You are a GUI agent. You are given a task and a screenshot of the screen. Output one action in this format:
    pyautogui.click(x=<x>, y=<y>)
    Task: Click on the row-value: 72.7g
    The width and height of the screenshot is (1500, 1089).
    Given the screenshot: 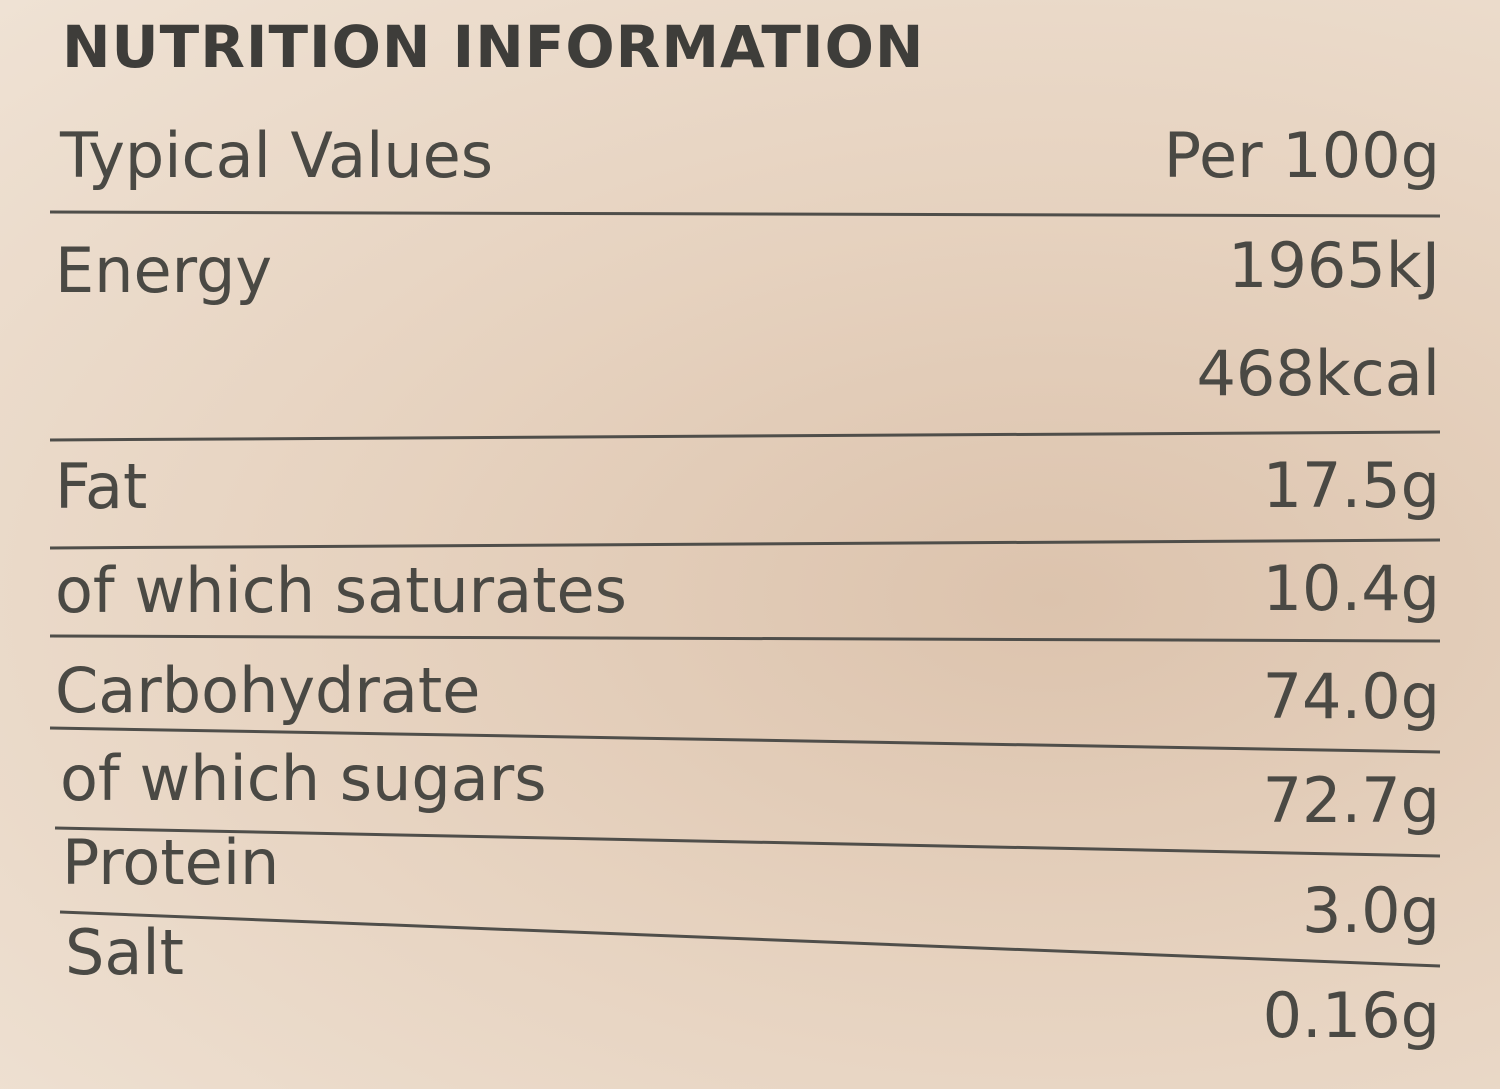 What is the action you would take?
    pyautogui.click(x=1351, y=800)
    